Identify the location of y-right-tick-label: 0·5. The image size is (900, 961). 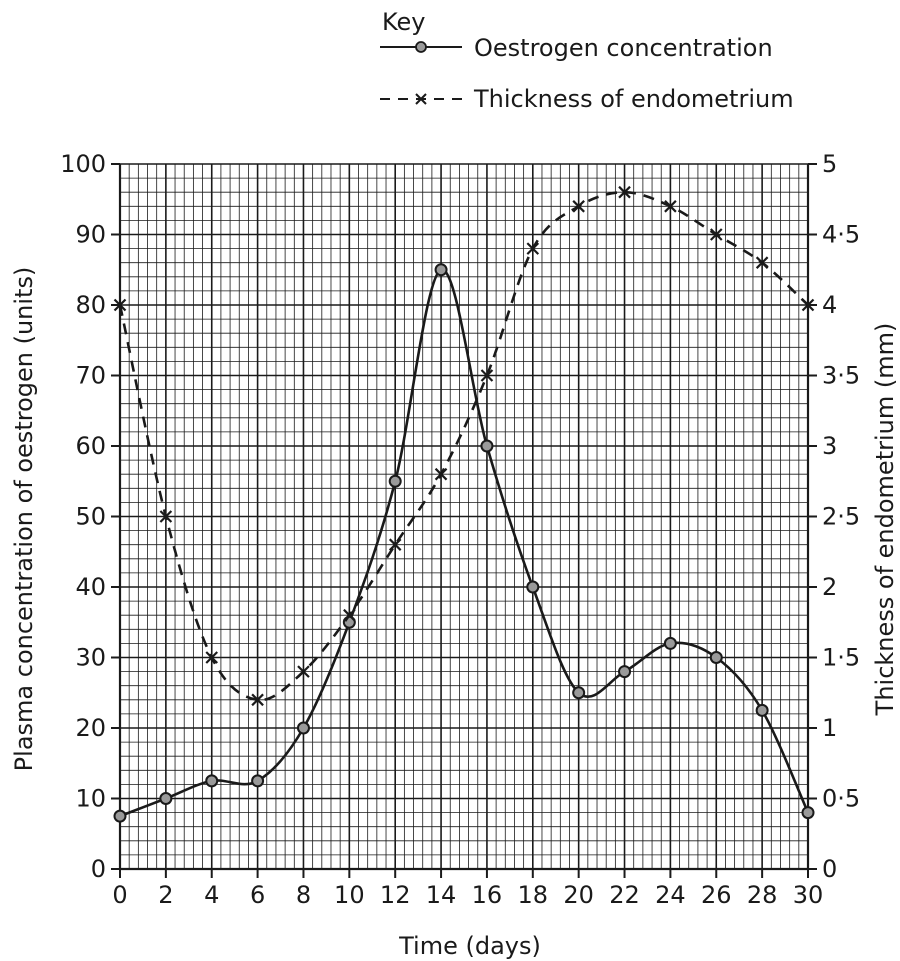
(841, 799).